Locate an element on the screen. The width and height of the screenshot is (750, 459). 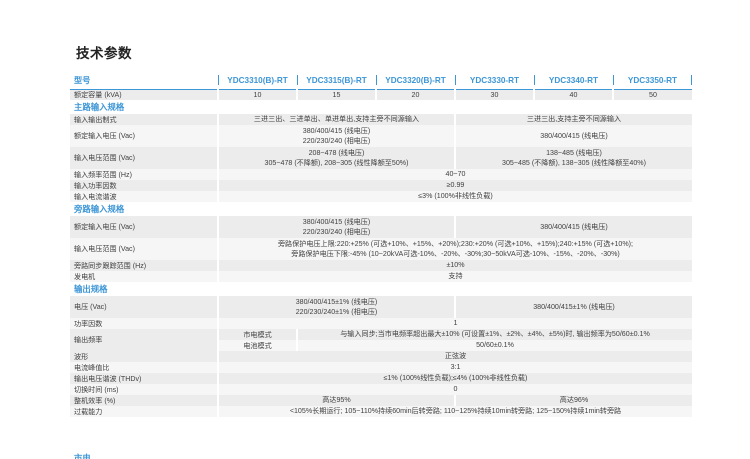
section-title: 主路输入规格 is located at coordinates (381, 107).